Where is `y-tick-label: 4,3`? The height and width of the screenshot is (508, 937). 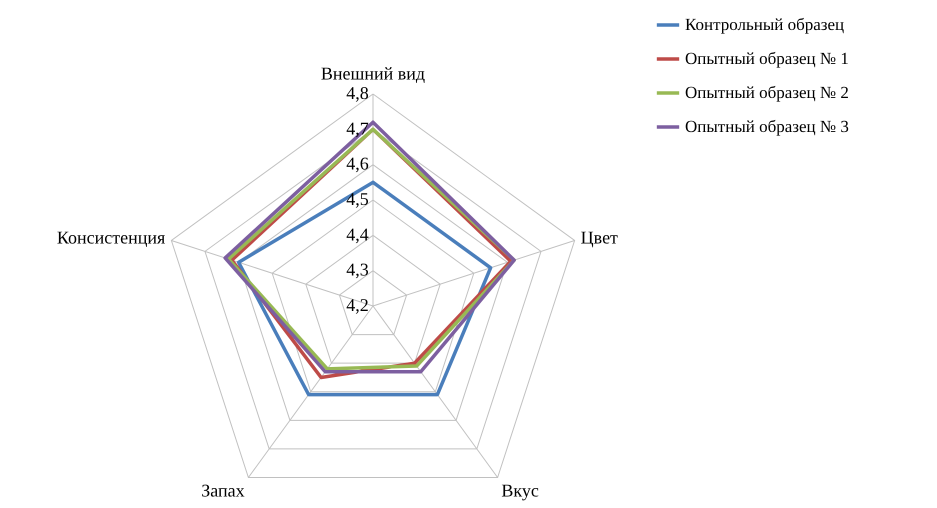 y-tick-label: 4,3 is located at coordinates (357, 270).